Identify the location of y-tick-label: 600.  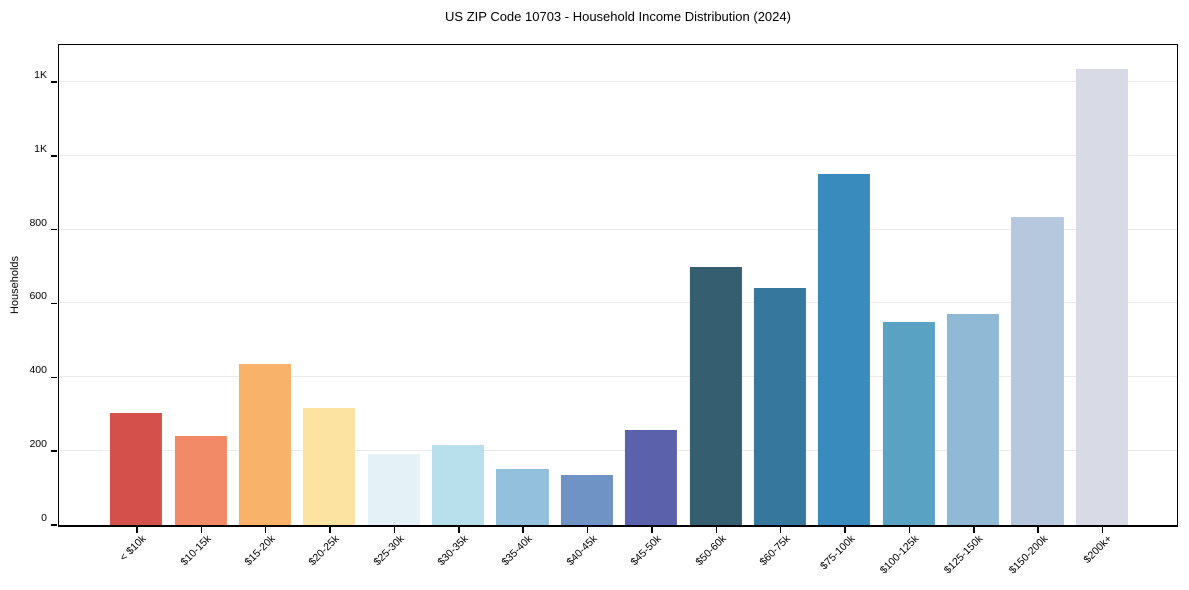
(38, 296).